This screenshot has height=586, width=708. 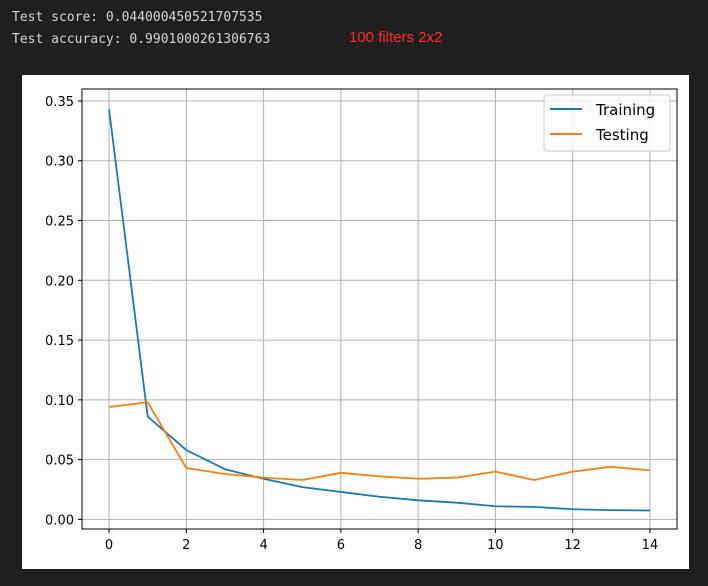 I want to click on y-tick-label: 0.15, so click(x=59, y=341).